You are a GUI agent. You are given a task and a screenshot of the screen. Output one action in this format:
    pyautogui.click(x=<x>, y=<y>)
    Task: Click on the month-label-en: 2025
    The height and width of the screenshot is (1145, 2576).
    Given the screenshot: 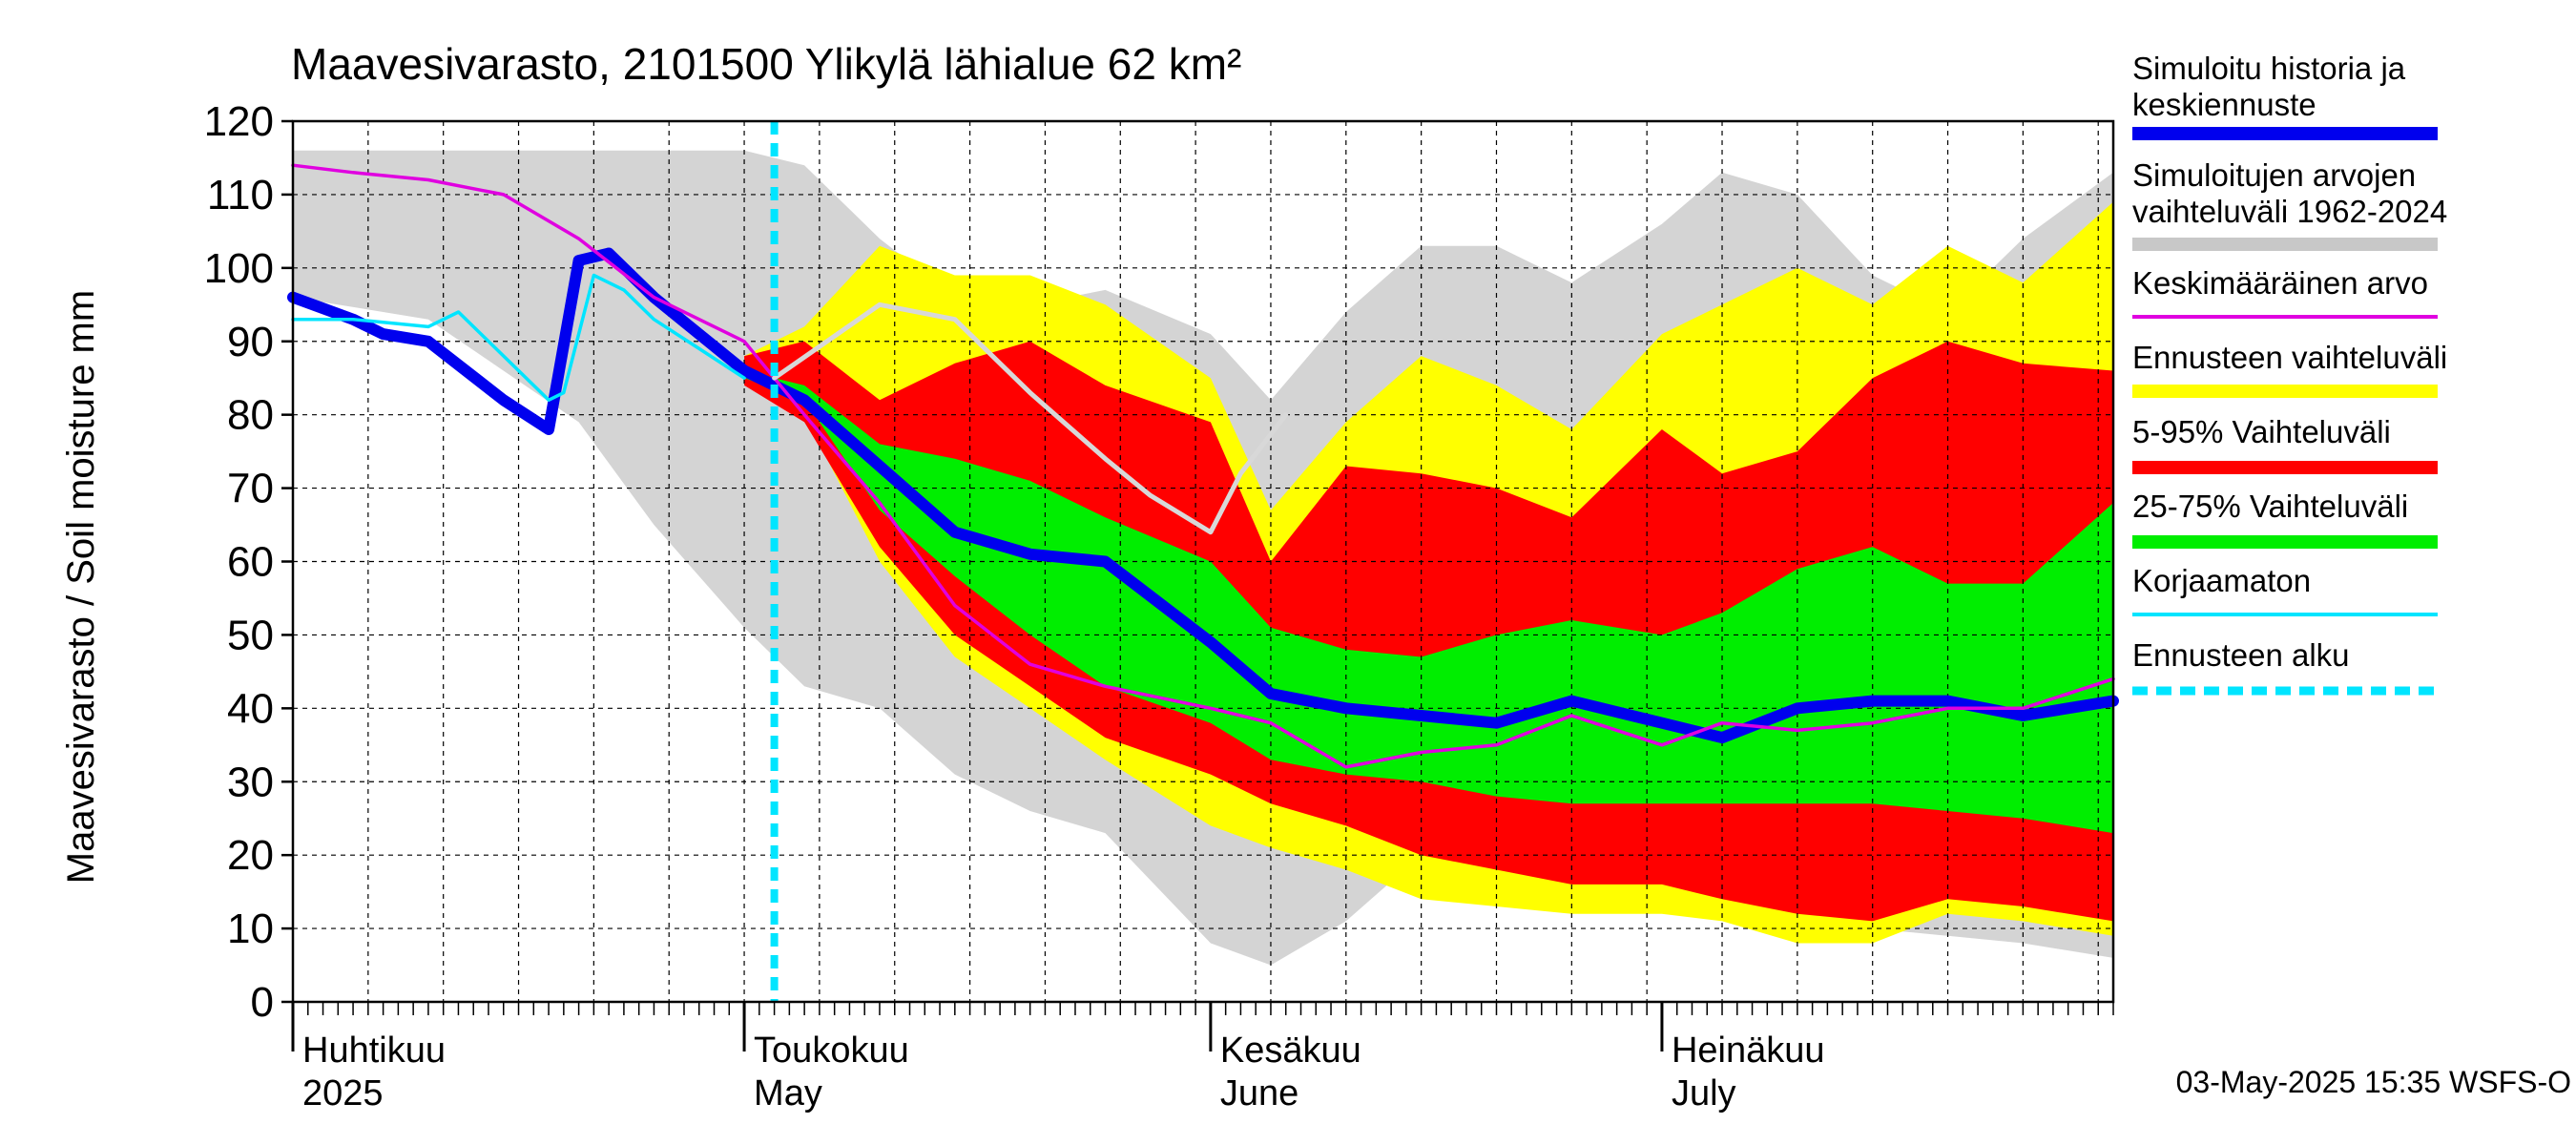 What is the action you would take?
    pyautogui.click(x=343, y=1094)
    